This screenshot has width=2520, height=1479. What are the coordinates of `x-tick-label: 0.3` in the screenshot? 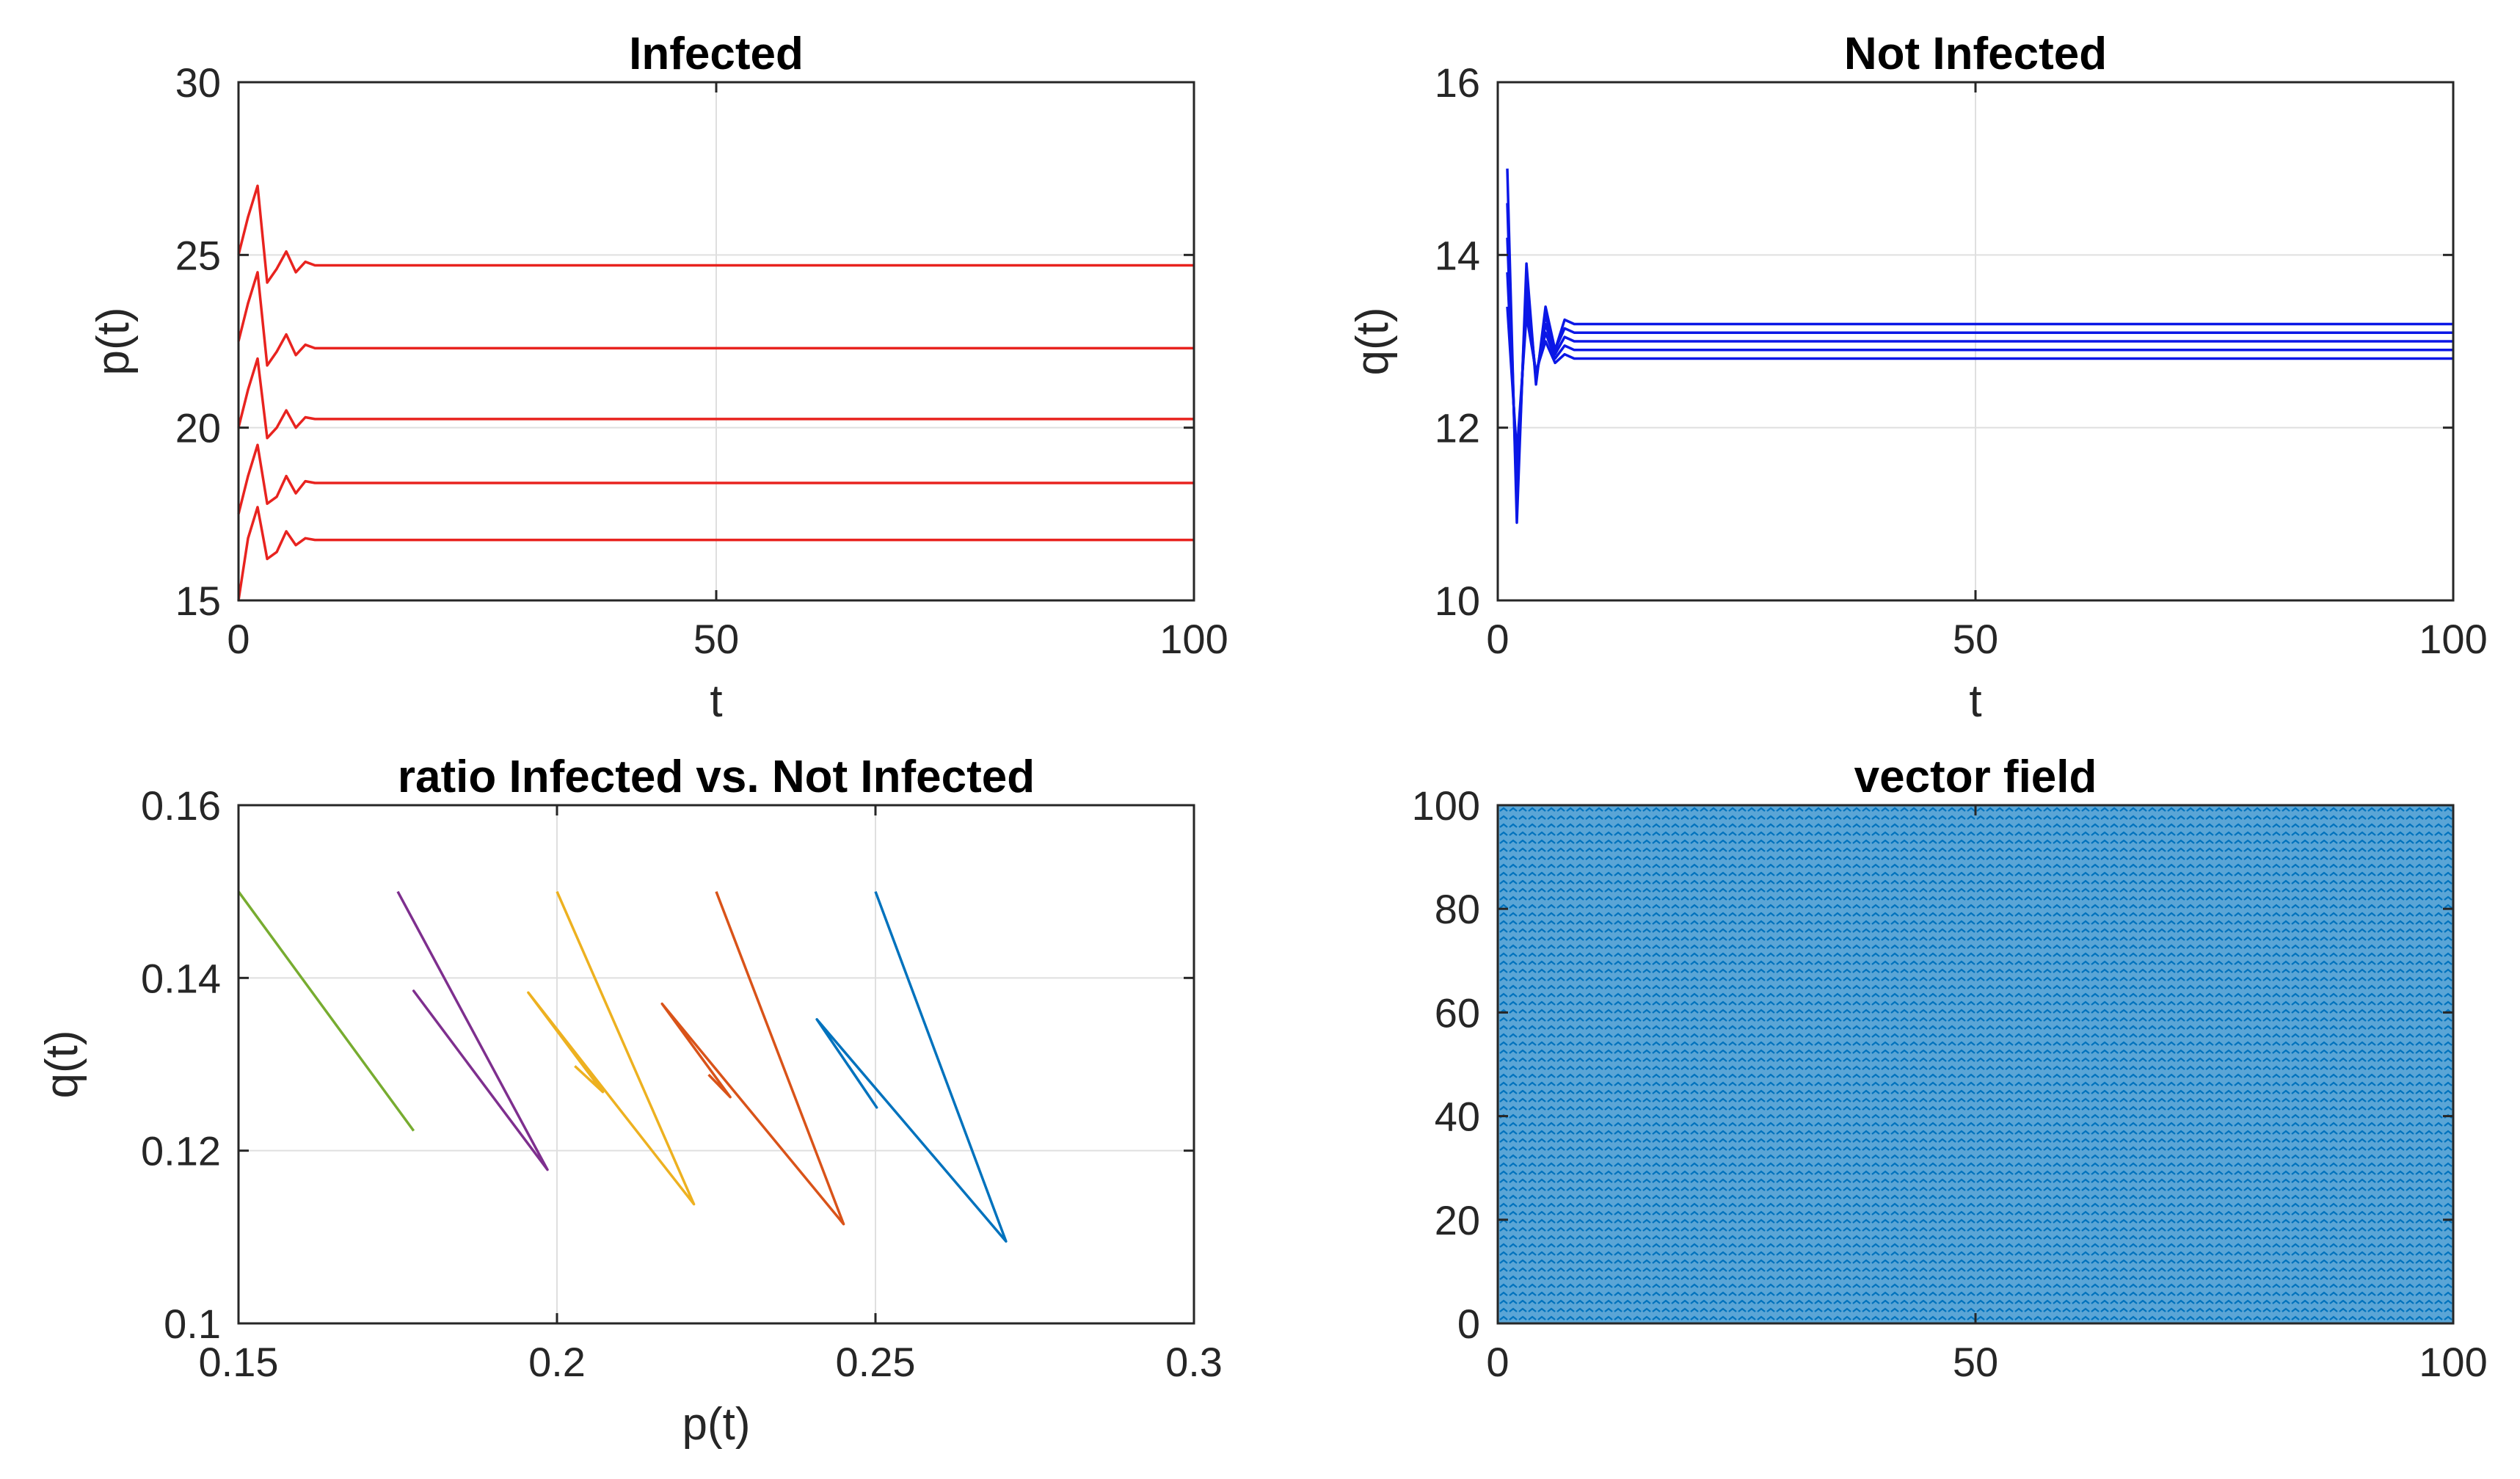 It's located at (1194, 1362).